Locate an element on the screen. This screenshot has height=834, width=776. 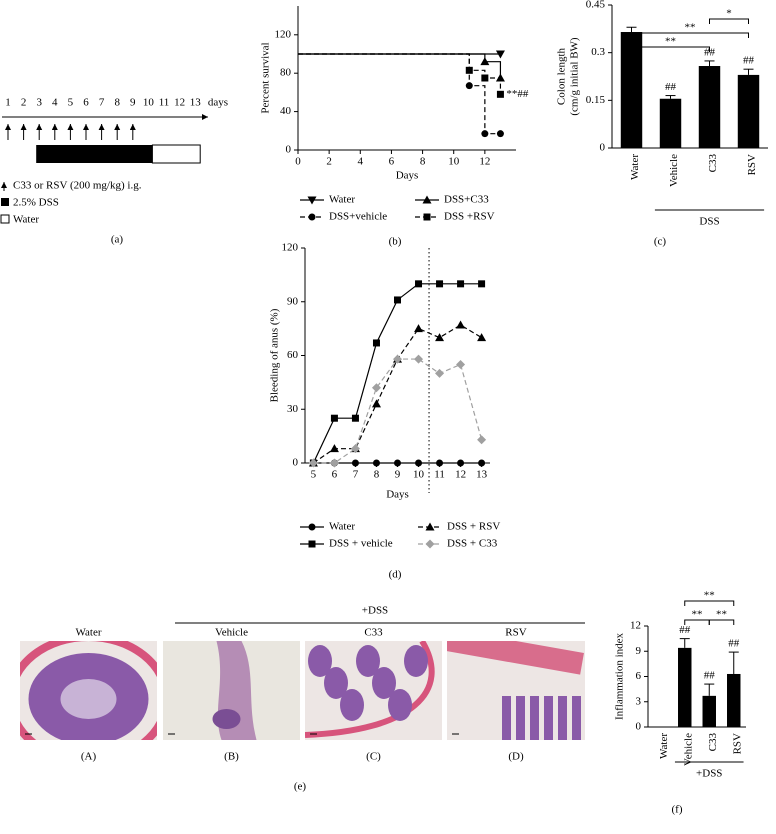
legend-label: DSS + RSV is located at coordinates (473, 527).